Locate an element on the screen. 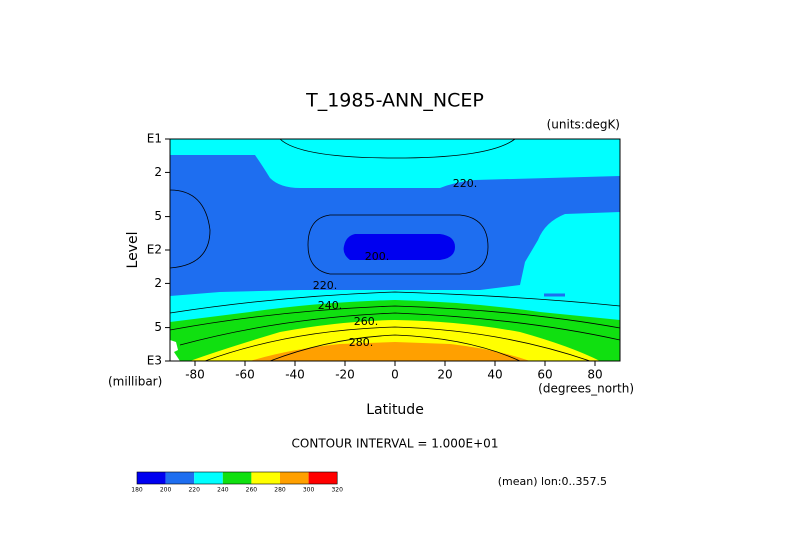 This screenshot has height=558, width=789. colorbar-frame is located at coordinates (237, 478).